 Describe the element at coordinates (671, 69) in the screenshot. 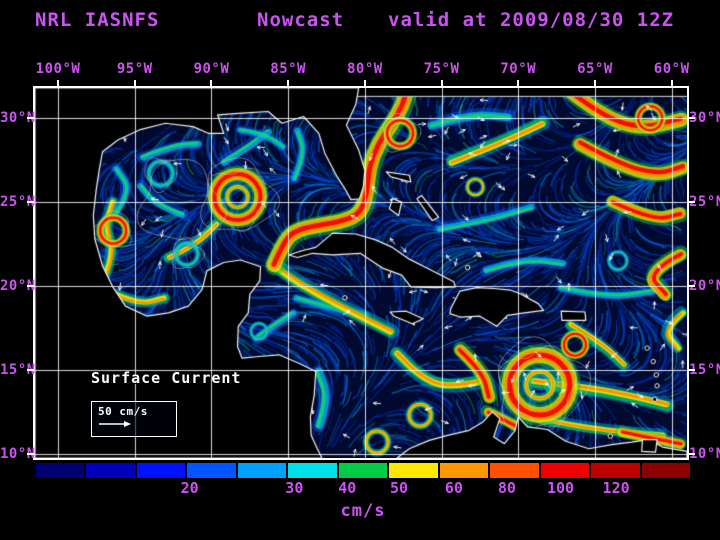

I see `lon-tick-label: 60°W` at that location.